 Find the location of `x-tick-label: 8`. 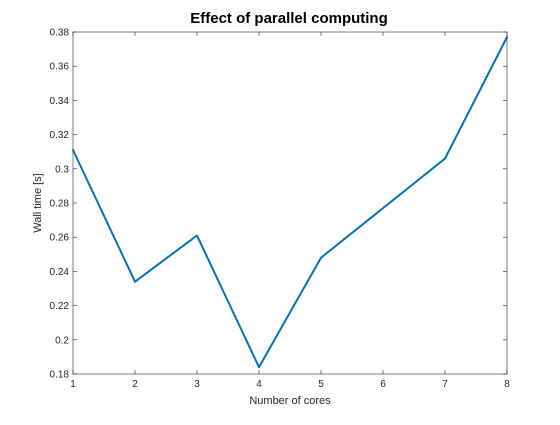

x-tick-label: 8 is located at coordinates (507, 384).